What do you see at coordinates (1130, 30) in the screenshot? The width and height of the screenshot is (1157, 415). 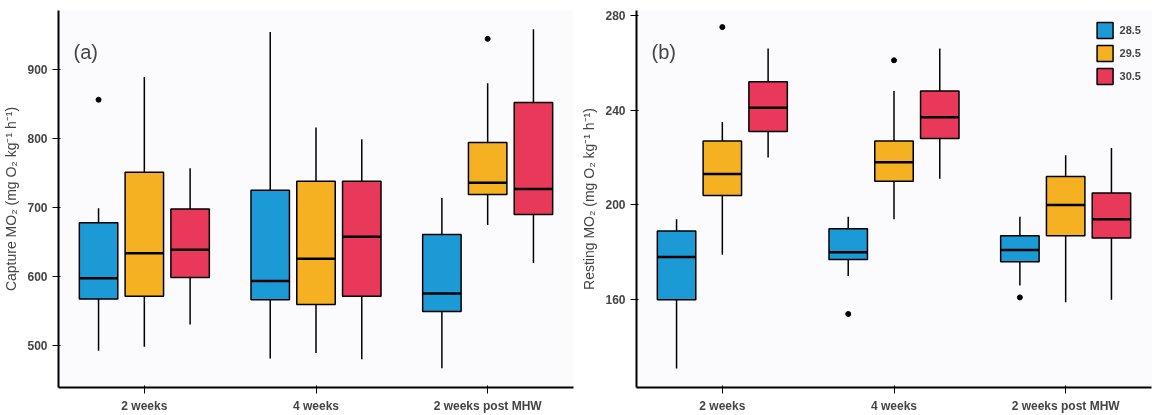 I see `legend-label: 28.5` at bounding box center [1130, 30].